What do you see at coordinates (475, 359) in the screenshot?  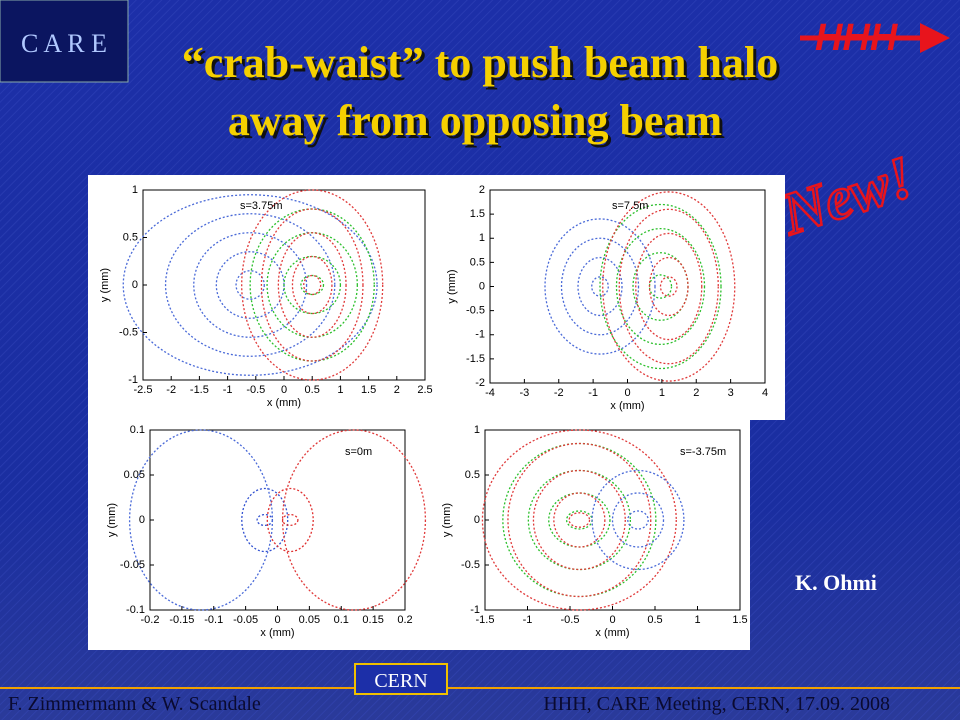 I see `y-tick-label: -1.5` at bounding box center [475, 359].